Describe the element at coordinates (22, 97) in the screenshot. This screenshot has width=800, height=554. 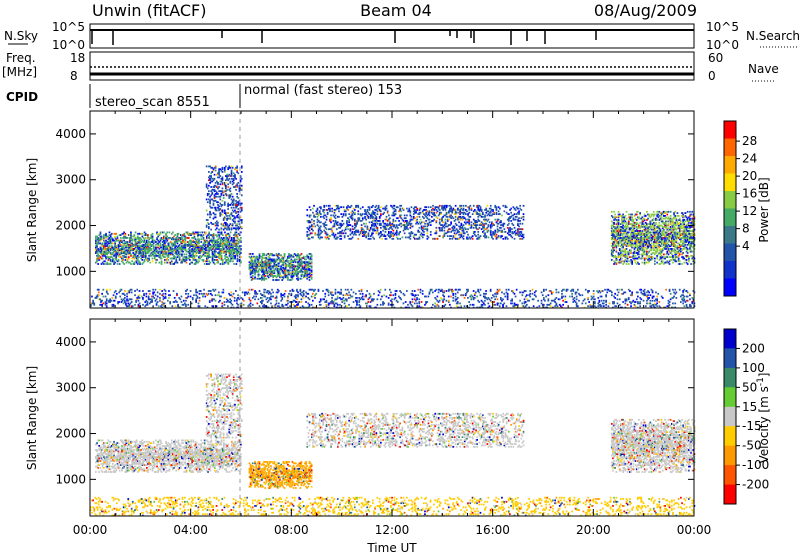
I see `cpid-label: CPID` at that location.